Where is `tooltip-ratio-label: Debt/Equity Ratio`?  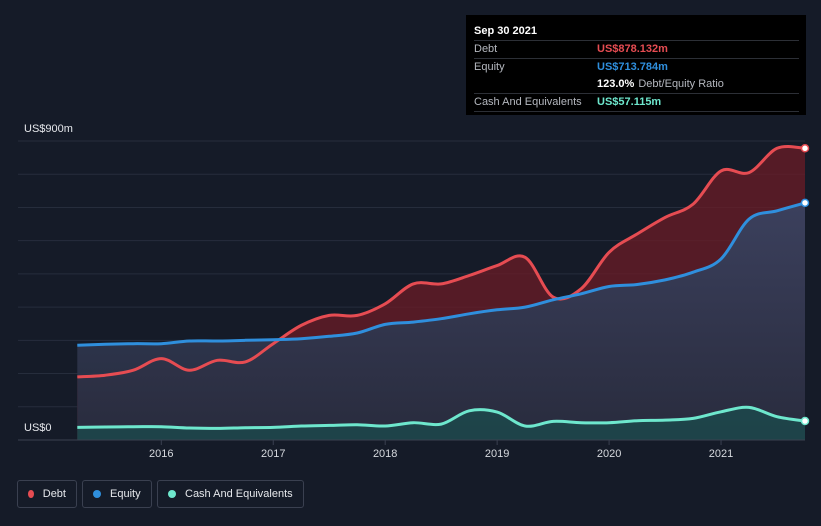
tooltip-ratio-label: Debt/Equity Ratio is located at coordinates (681, 84).